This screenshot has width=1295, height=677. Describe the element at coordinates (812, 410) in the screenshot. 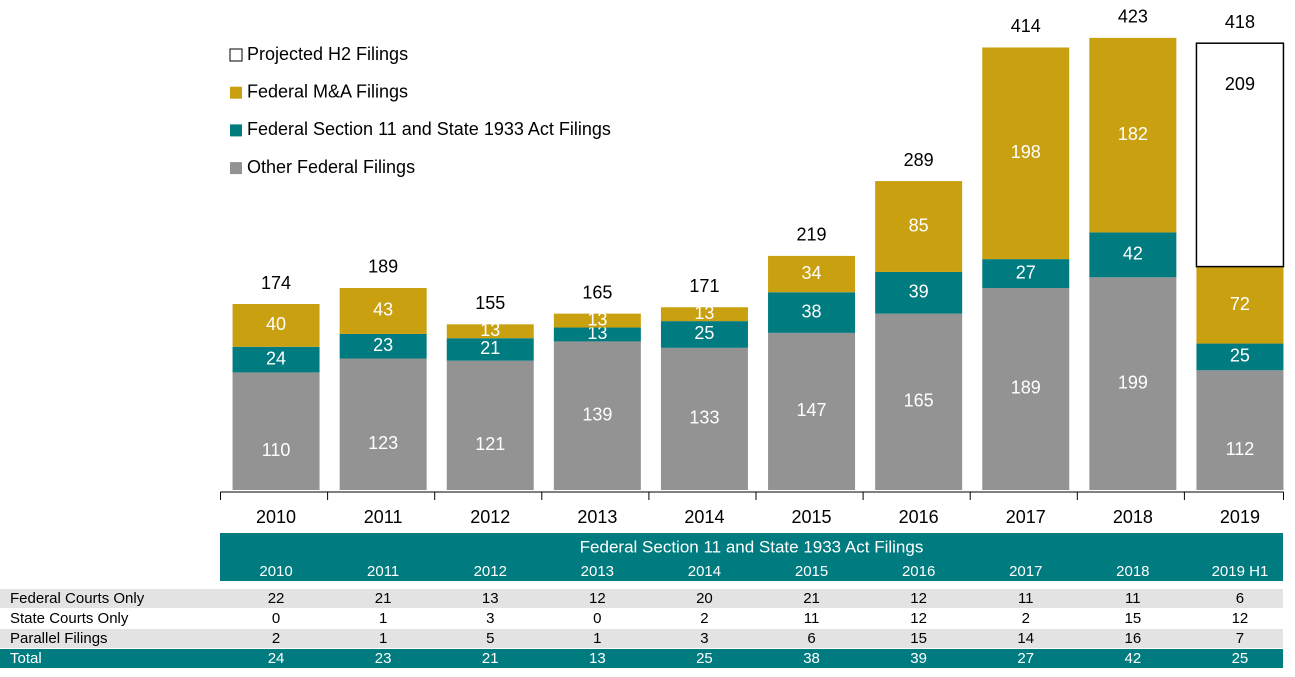

I see `segment-label: 147` at that location.